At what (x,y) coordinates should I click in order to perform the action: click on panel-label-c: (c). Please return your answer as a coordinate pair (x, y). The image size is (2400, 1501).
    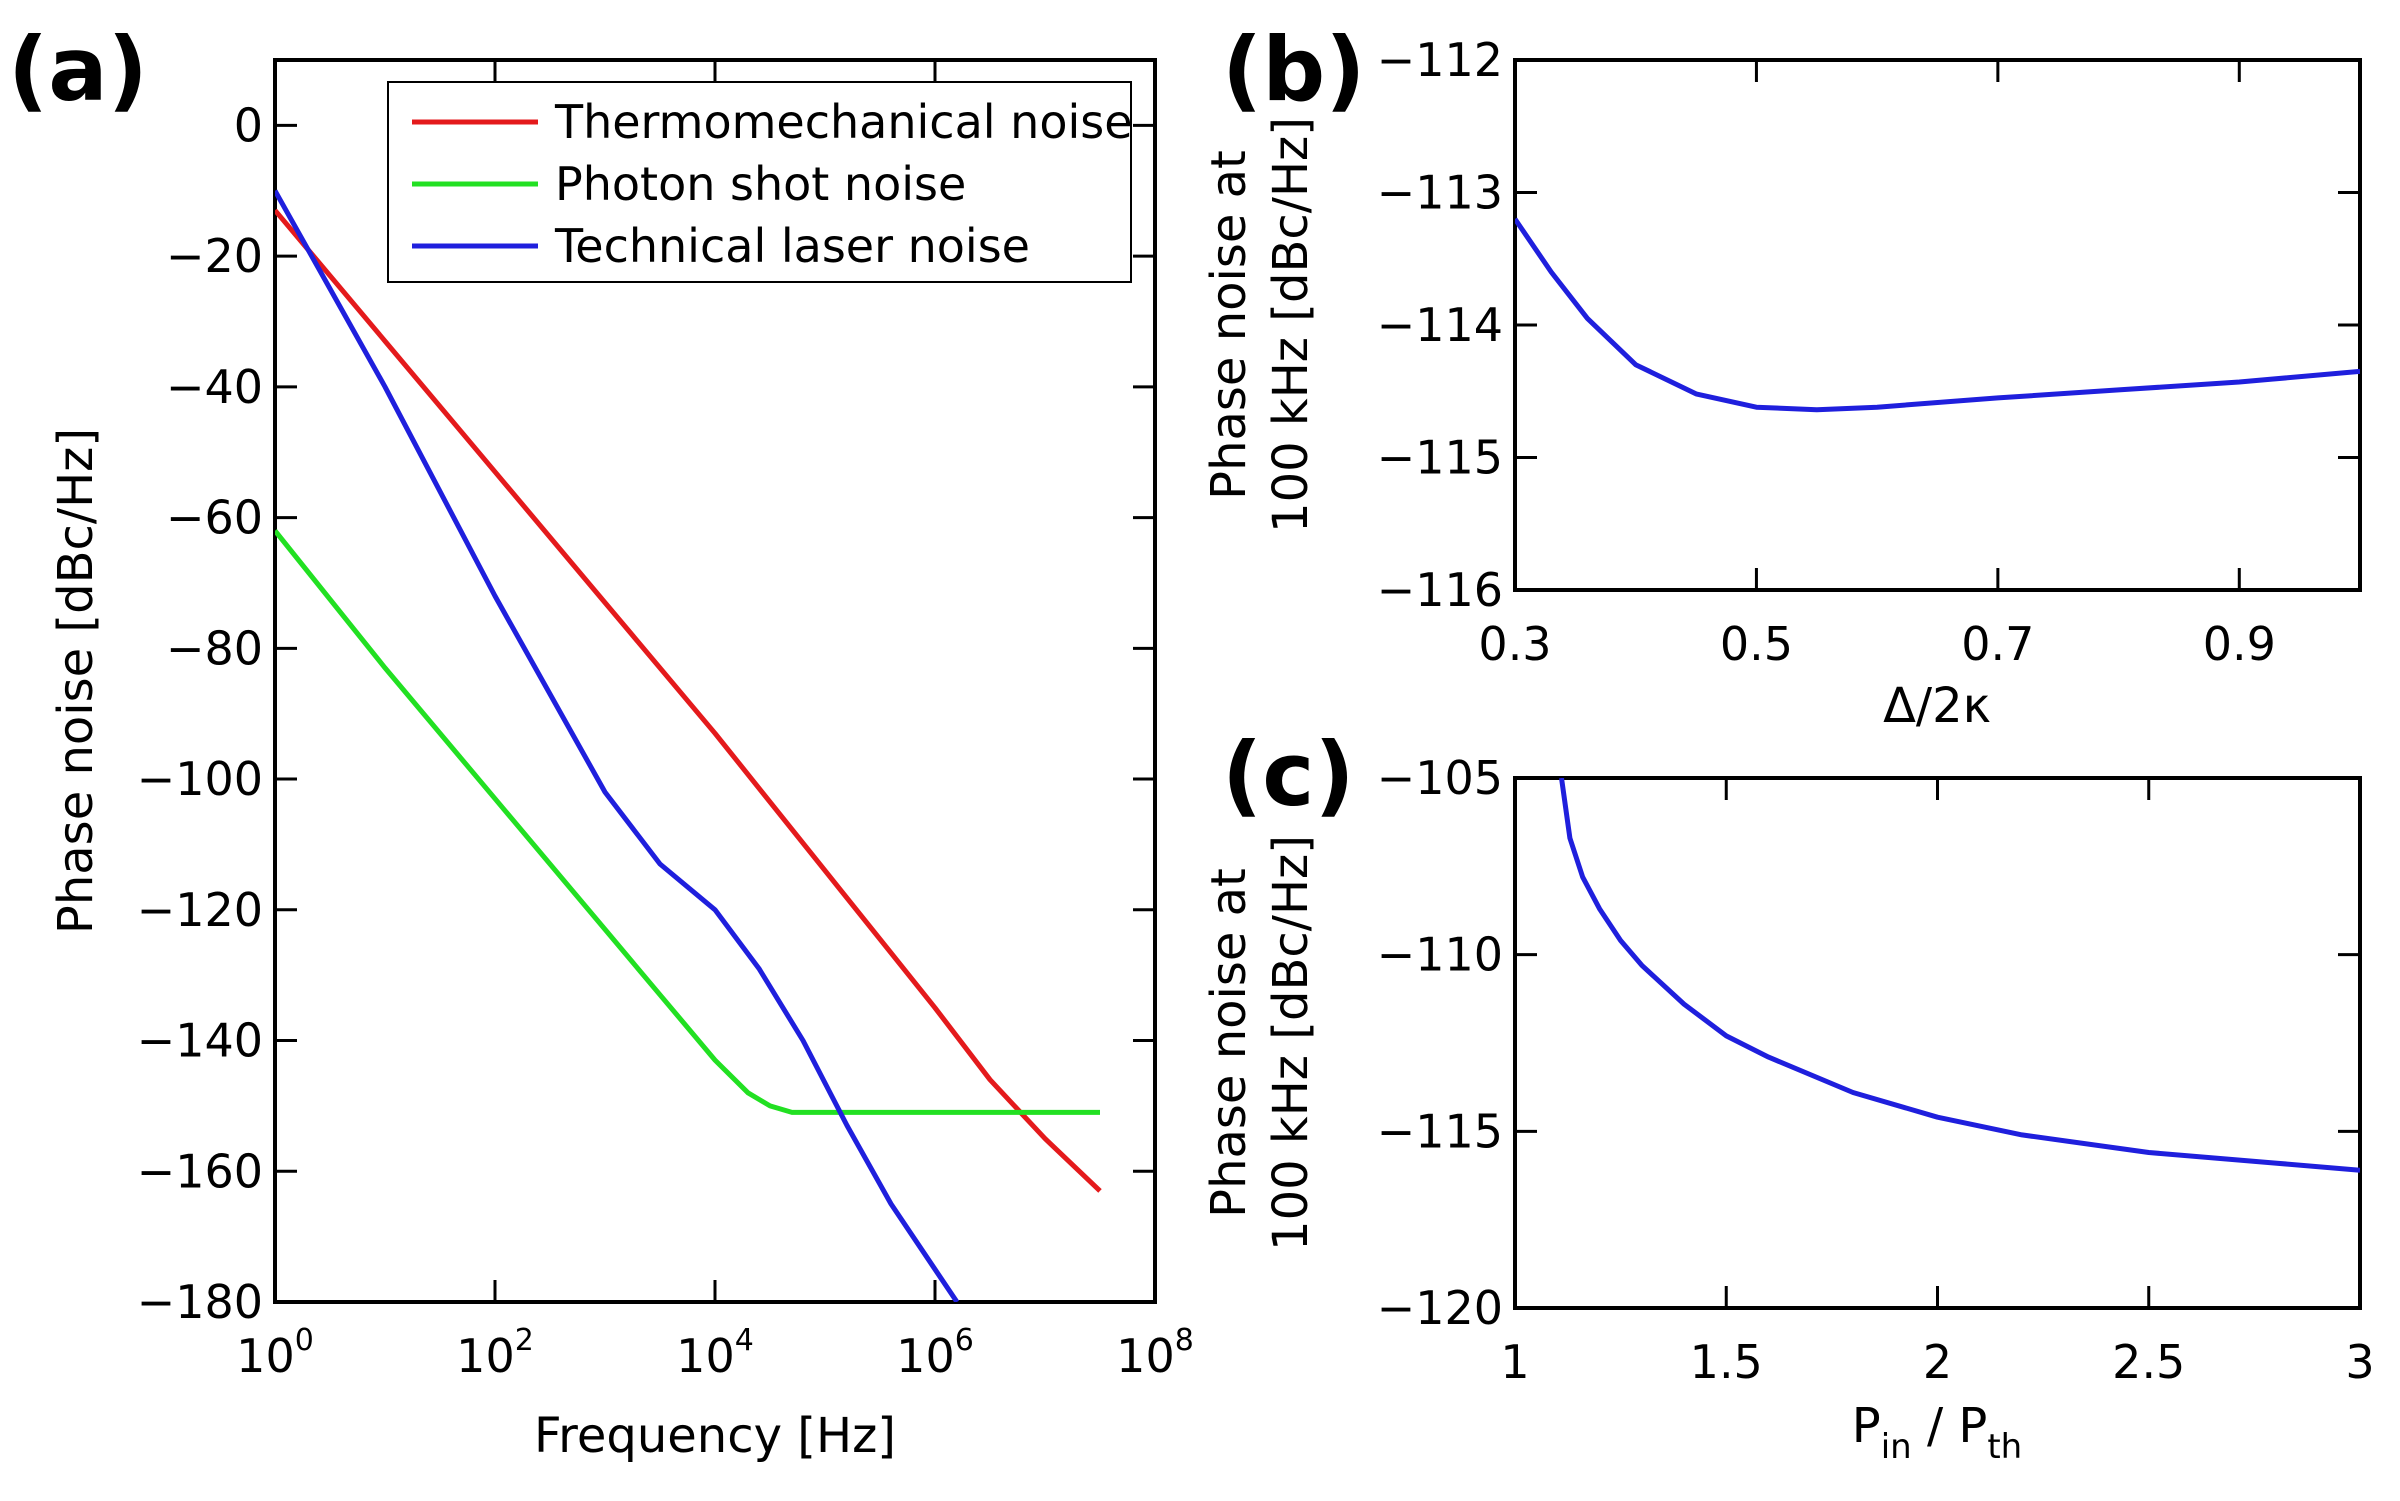
    Looking at the image, I should click on (1288, 774).